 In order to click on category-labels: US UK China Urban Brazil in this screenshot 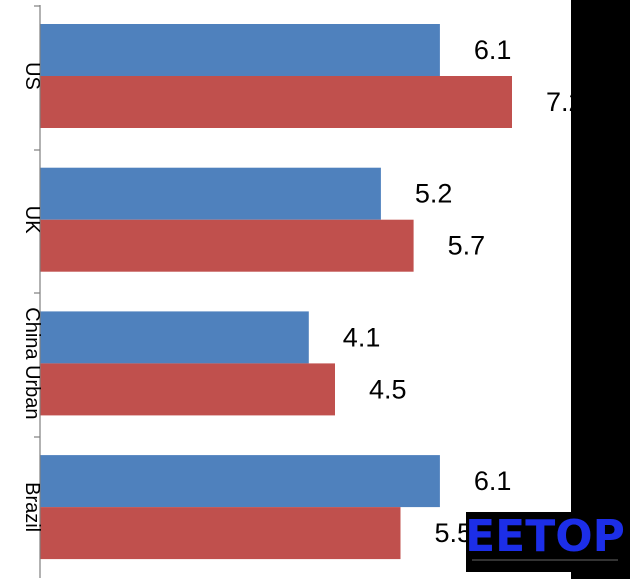, I will do `click(32, 297)`.